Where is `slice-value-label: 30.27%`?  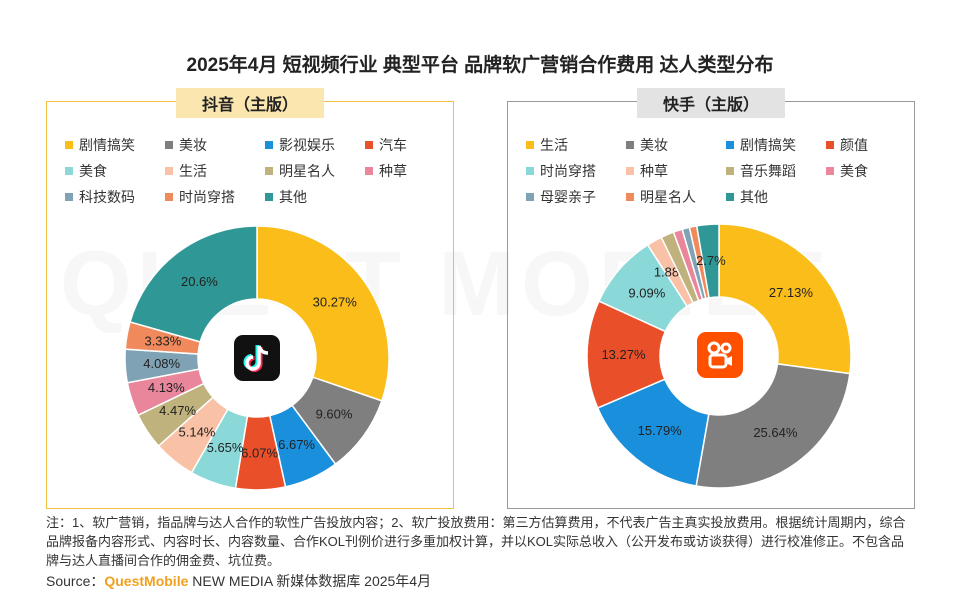
slice-value-label: 30.27% is located at coordinates (335, 302).